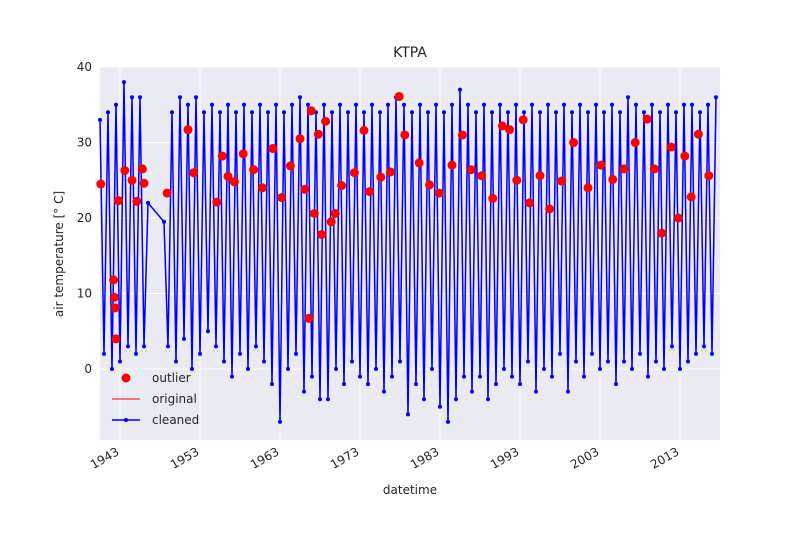 The width and height of the screenshot is (800, 550). Describe the element at coordinates (155, 399) in the screenshot. I see `legend: outlier original cleaned` at that location.